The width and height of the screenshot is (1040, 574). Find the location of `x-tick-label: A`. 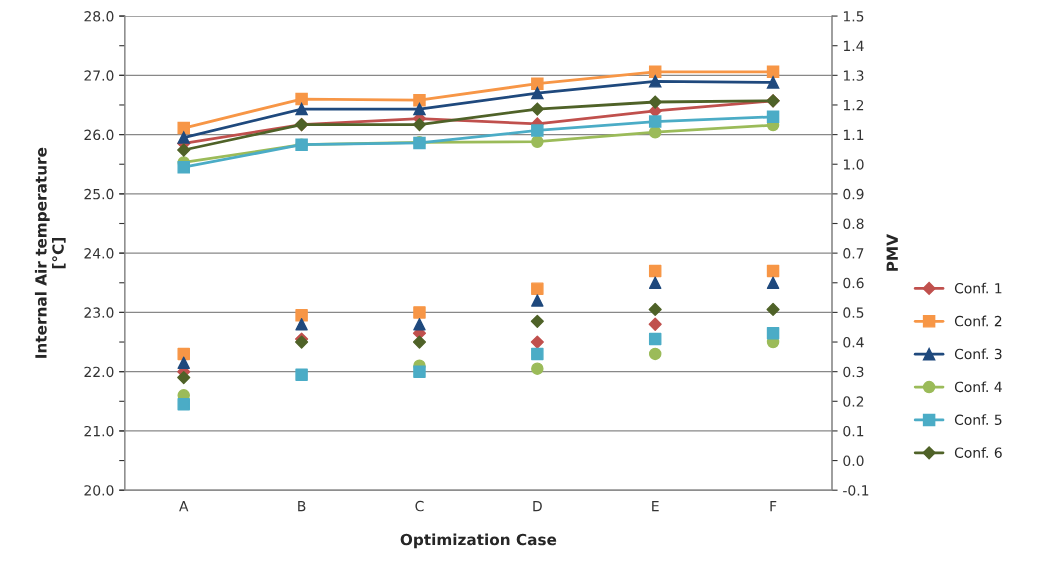

x-tick-label: A is located at coordinates (184, 506).